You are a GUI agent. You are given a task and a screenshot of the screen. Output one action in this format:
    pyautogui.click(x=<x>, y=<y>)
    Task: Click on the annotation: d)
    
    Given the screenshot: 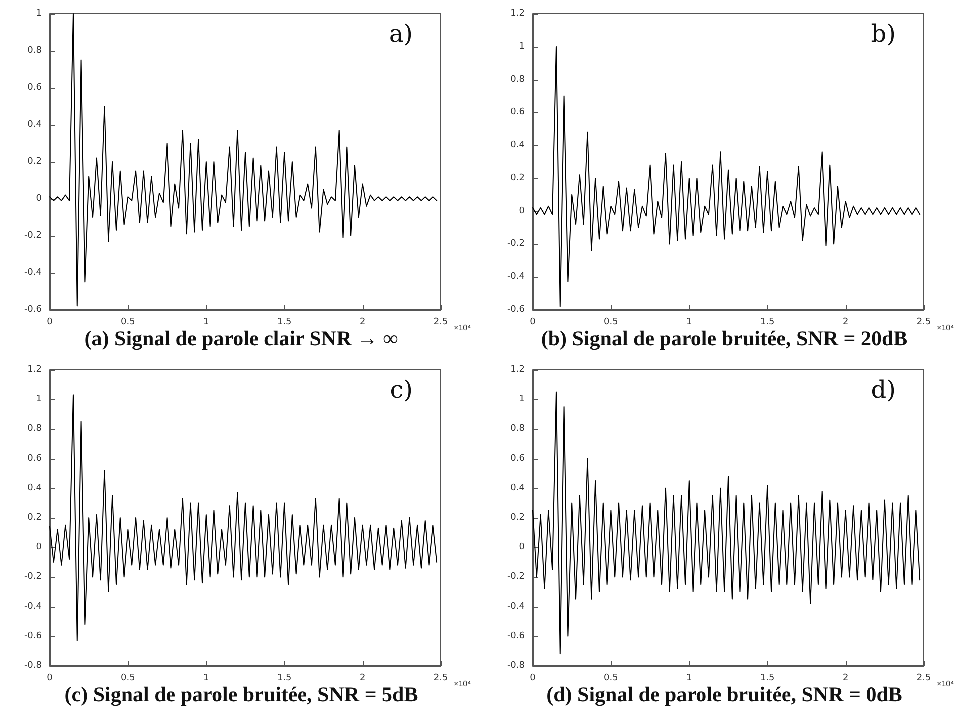 What is the action you would take?
    pyautogui.click(x=883, y=390)
    